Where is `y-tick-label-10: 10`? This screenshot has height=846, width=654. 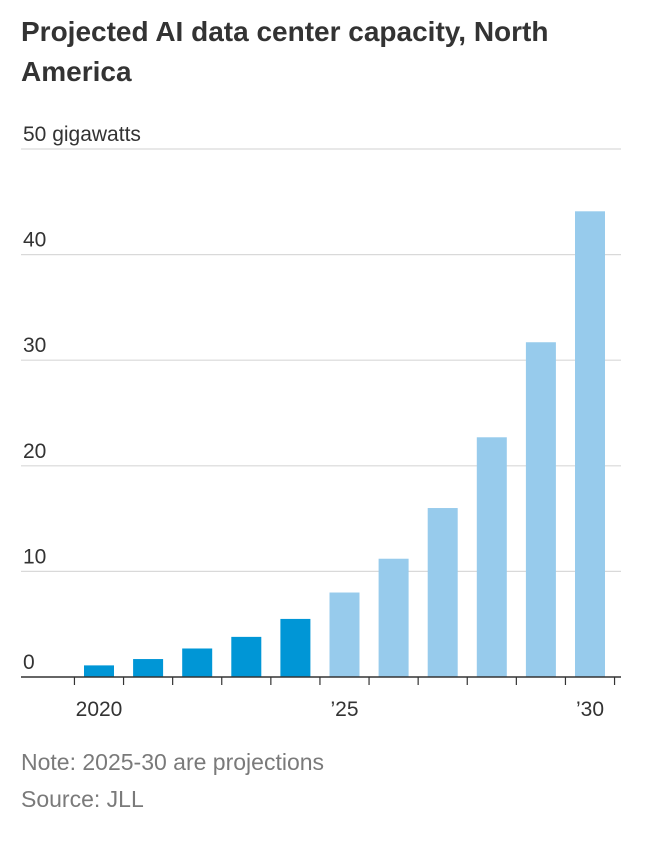 y-tick-label-10: 10 is located at coordinates (34, 556).